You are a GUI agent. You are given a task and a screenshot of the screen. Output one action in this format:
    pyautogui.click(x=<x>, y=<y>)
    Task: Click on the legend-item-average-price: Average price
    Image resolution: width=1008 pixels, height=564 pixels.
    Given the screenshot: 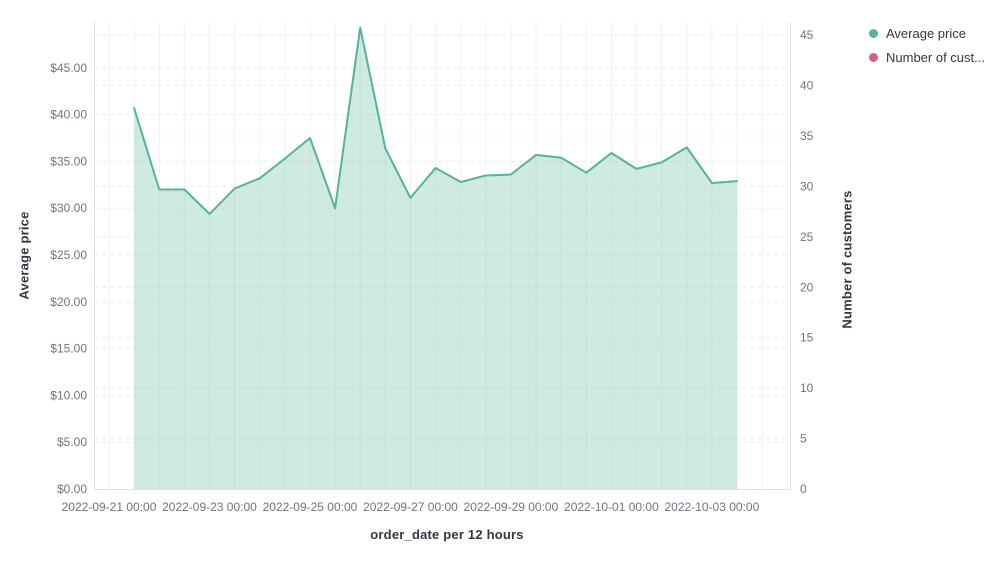 What is the action you would take?
    pyautogui.click(x=925, y=33)
    